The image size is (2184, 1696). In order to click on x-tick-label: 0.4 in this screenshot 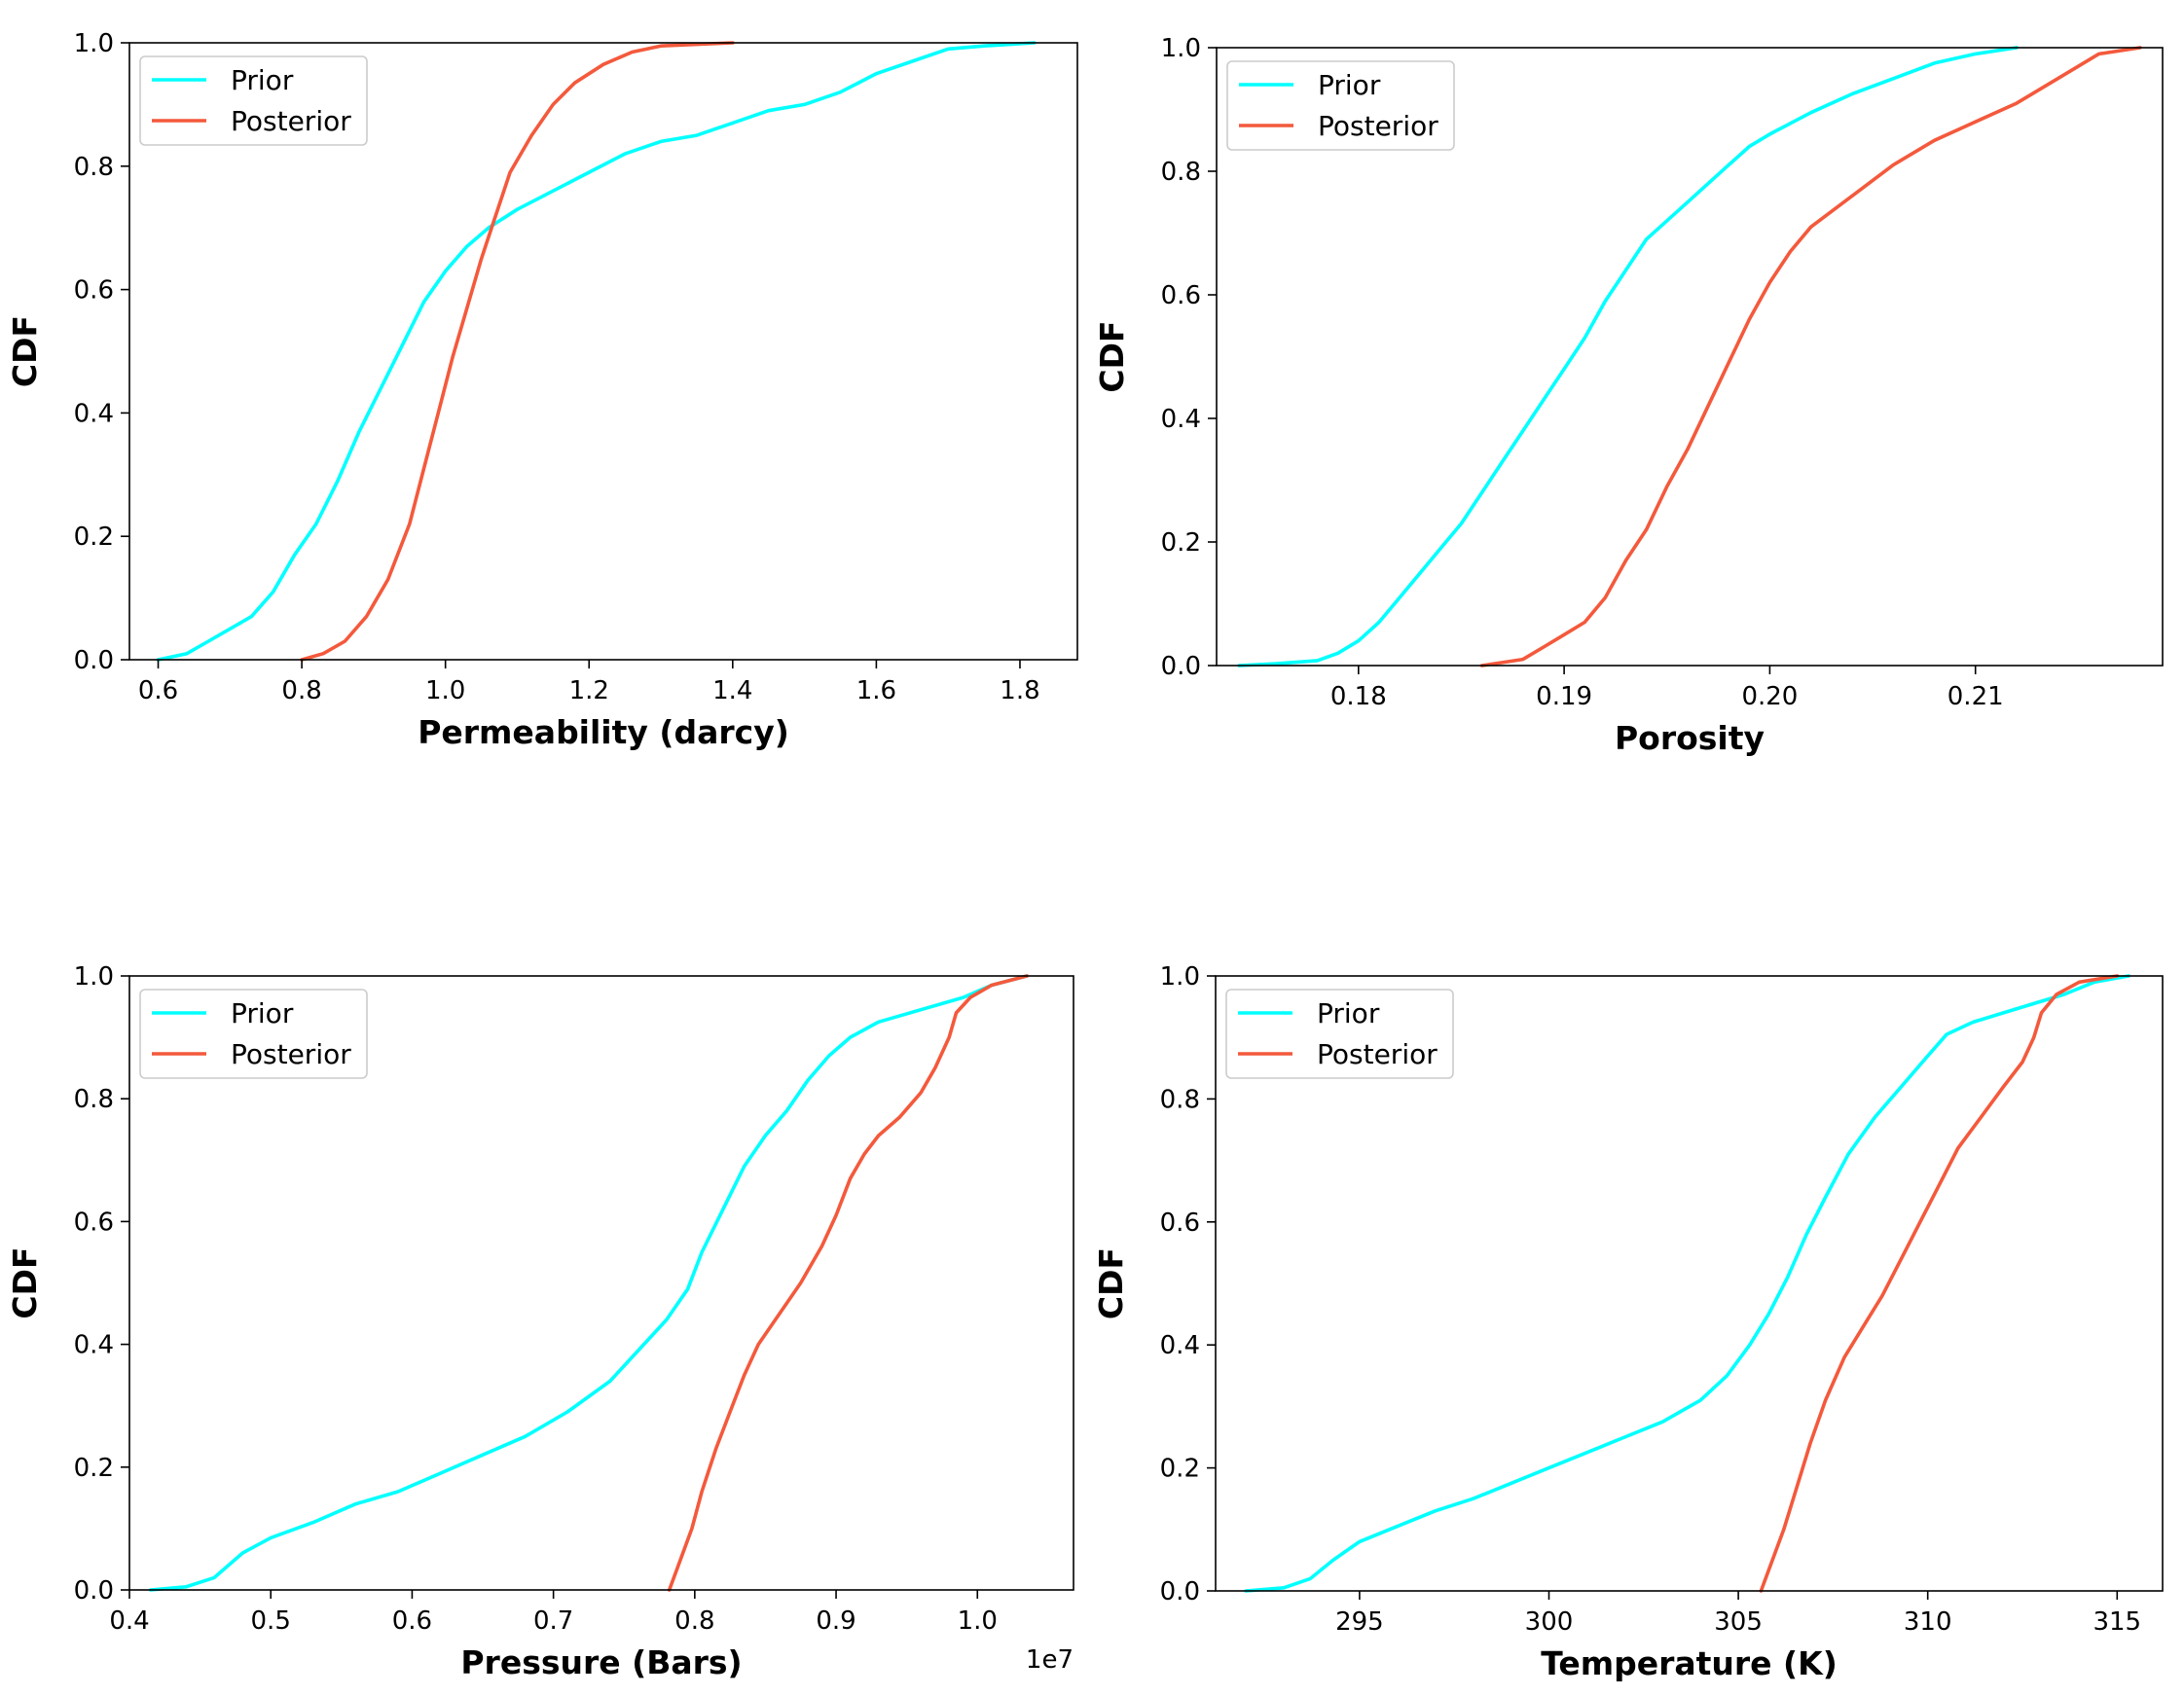, I will do `click(129, 1621)`.